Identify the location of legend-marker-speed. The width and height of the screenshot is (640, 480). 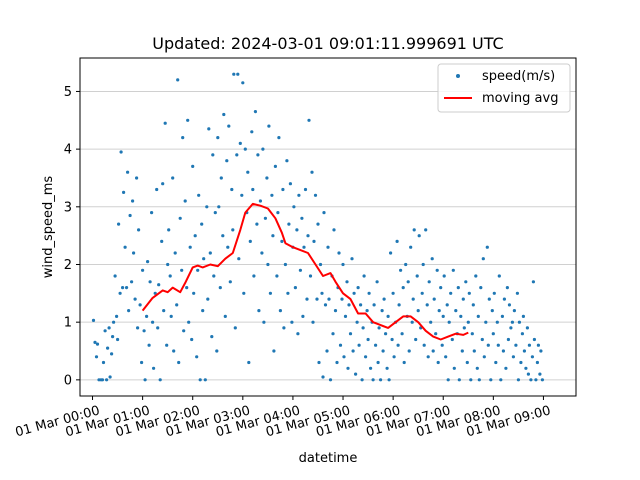
(458, 76).